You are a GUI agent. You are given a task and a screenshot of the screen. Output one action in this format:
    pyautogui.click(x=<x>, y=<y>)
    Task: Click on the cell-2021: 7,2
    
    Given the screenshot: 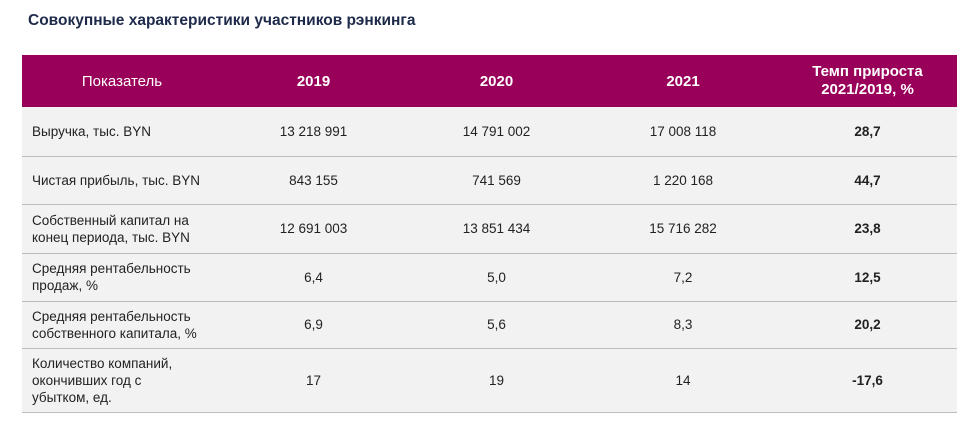 What is the action you would take?
    pyautogui.click(x=683, y=277)
    